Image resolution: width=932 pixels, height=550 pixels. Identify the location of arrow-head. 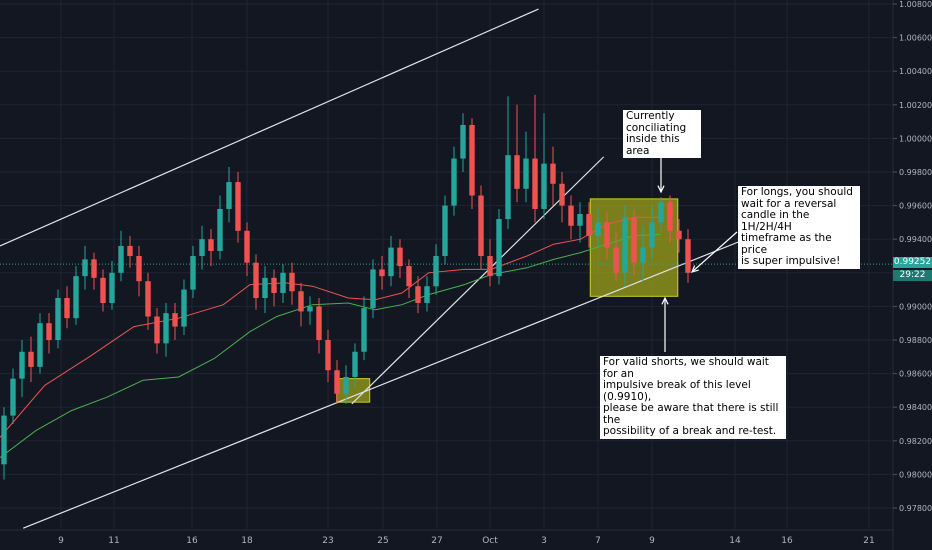
(661, 189).